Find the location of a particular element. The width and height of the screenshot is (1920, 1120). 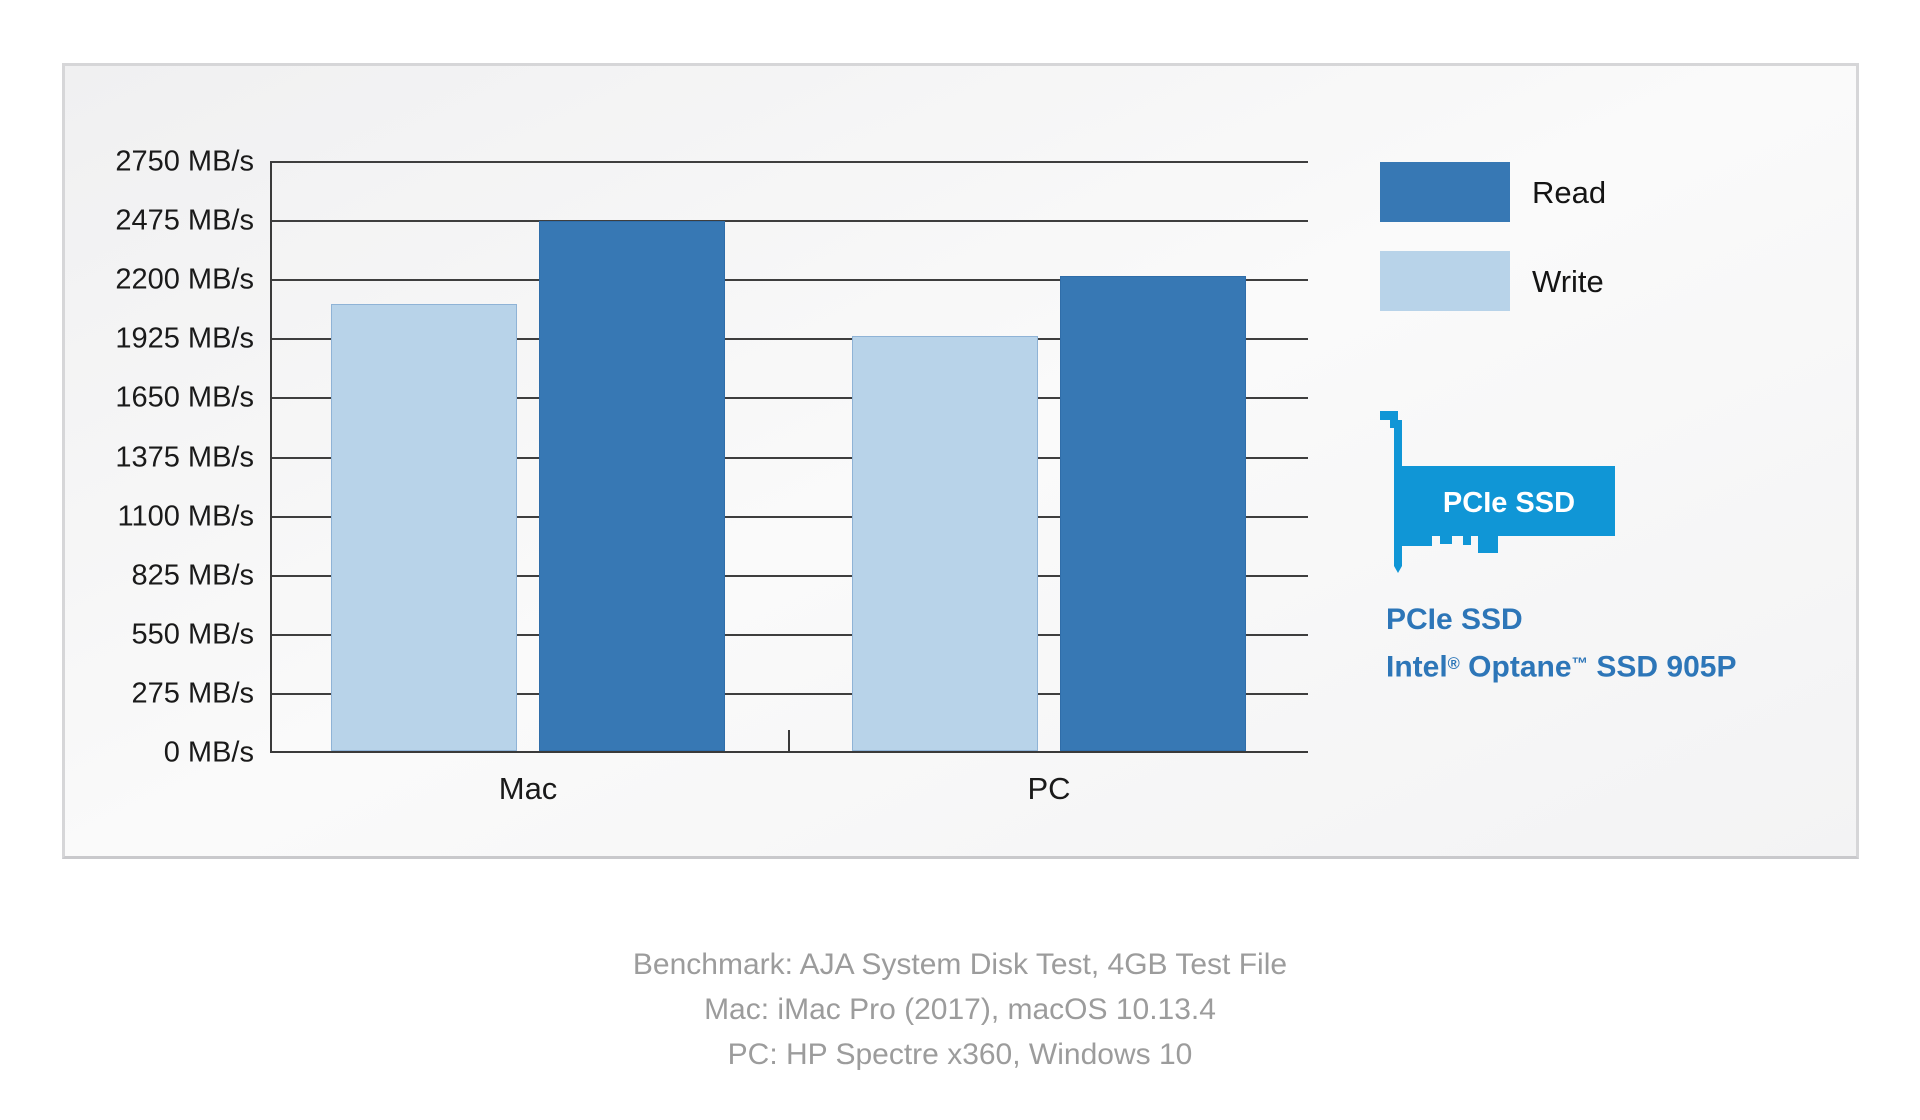

y-axis-tick-label: 2200 MB/s is located at coordinates (184, 279).